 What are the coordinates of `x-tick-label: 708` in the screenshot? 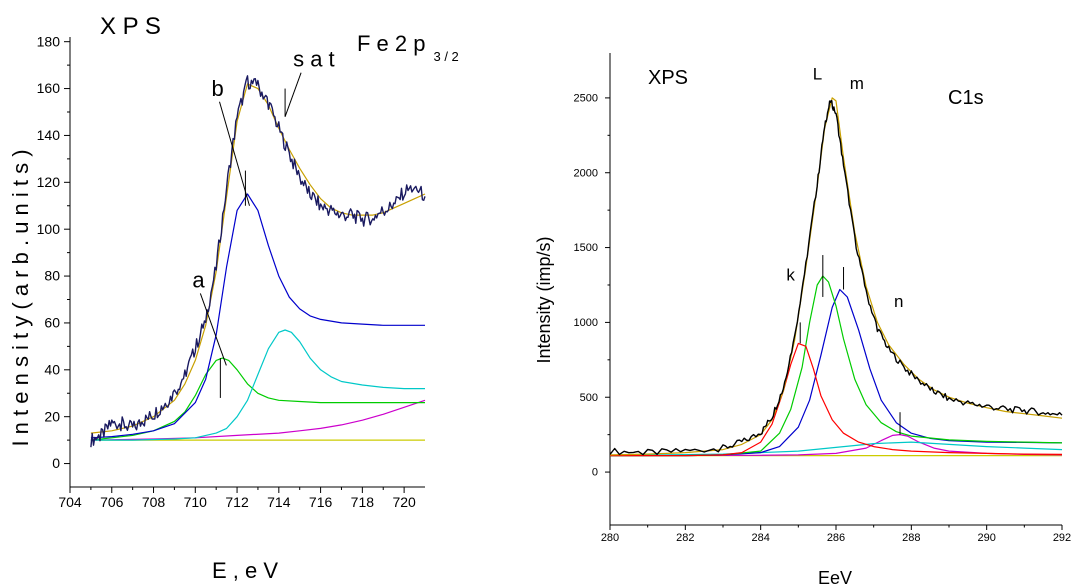 It's located at (154, 502).